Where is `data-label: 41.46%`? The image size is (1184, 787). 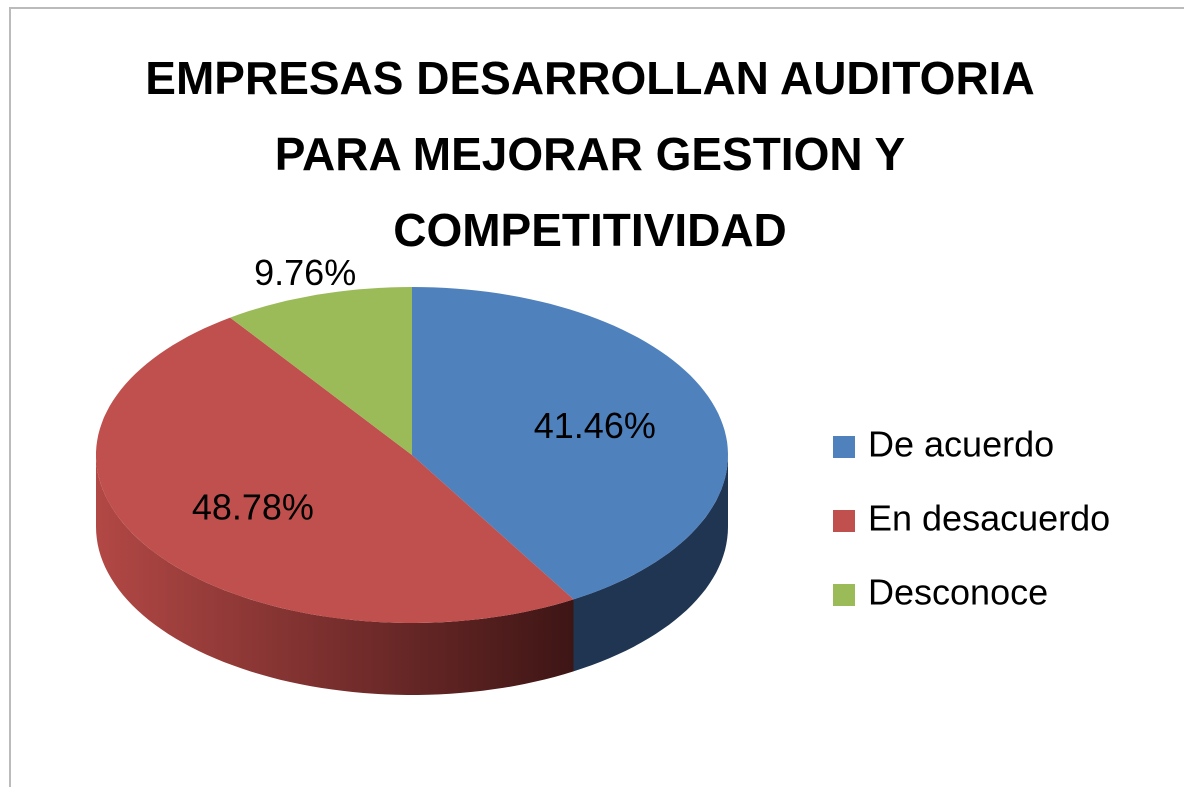 data-label: 41.46% is located at coordinates (595, 425).